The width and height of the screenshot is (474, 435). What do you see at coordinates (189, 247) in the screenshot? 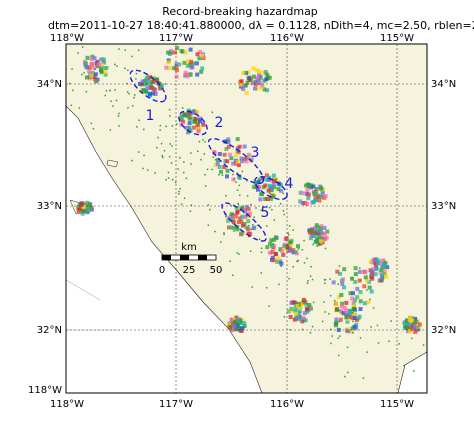
I see `scale-unit: km` at bounding box center [189, 247].